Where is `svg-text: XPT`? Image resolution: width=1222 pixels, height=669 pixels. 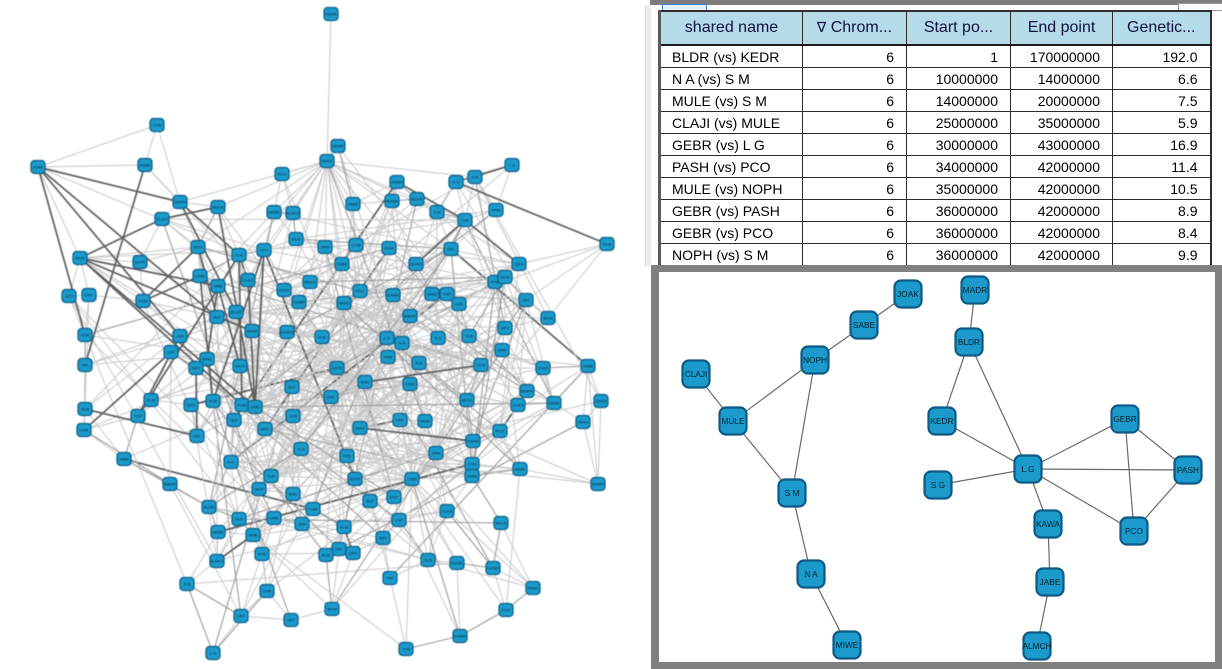
svg-text: XPT is located at coordinates (264, 250).